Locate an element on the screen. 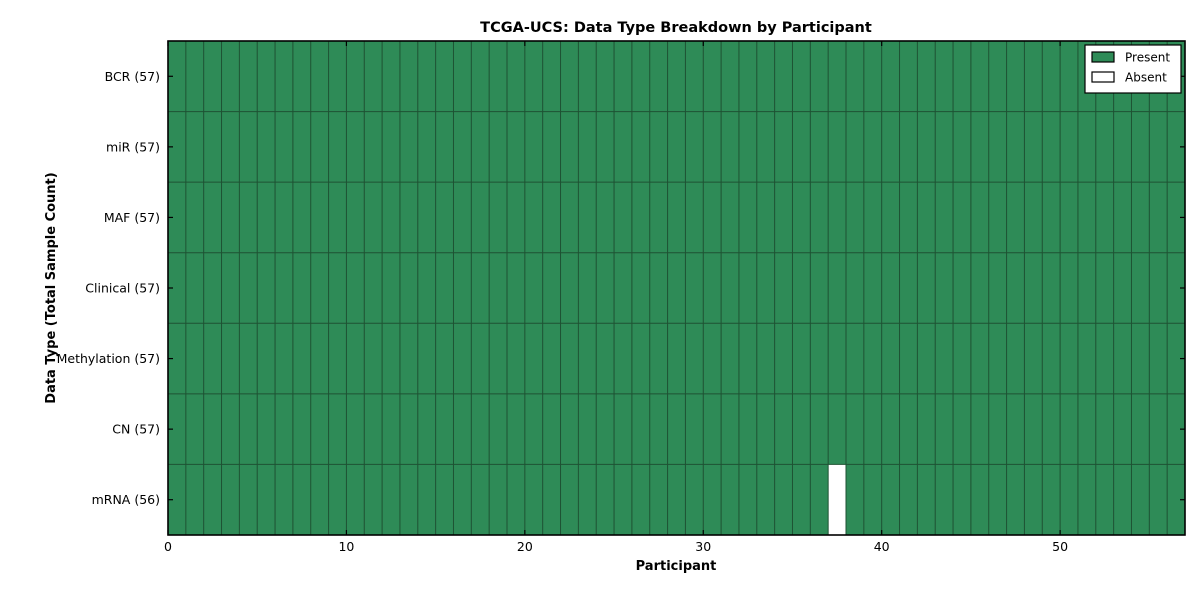 This screenshot has height=600, width=1200. y-axis-label: Data Type (Total Sample Count) is located at coordinates (51, 287).